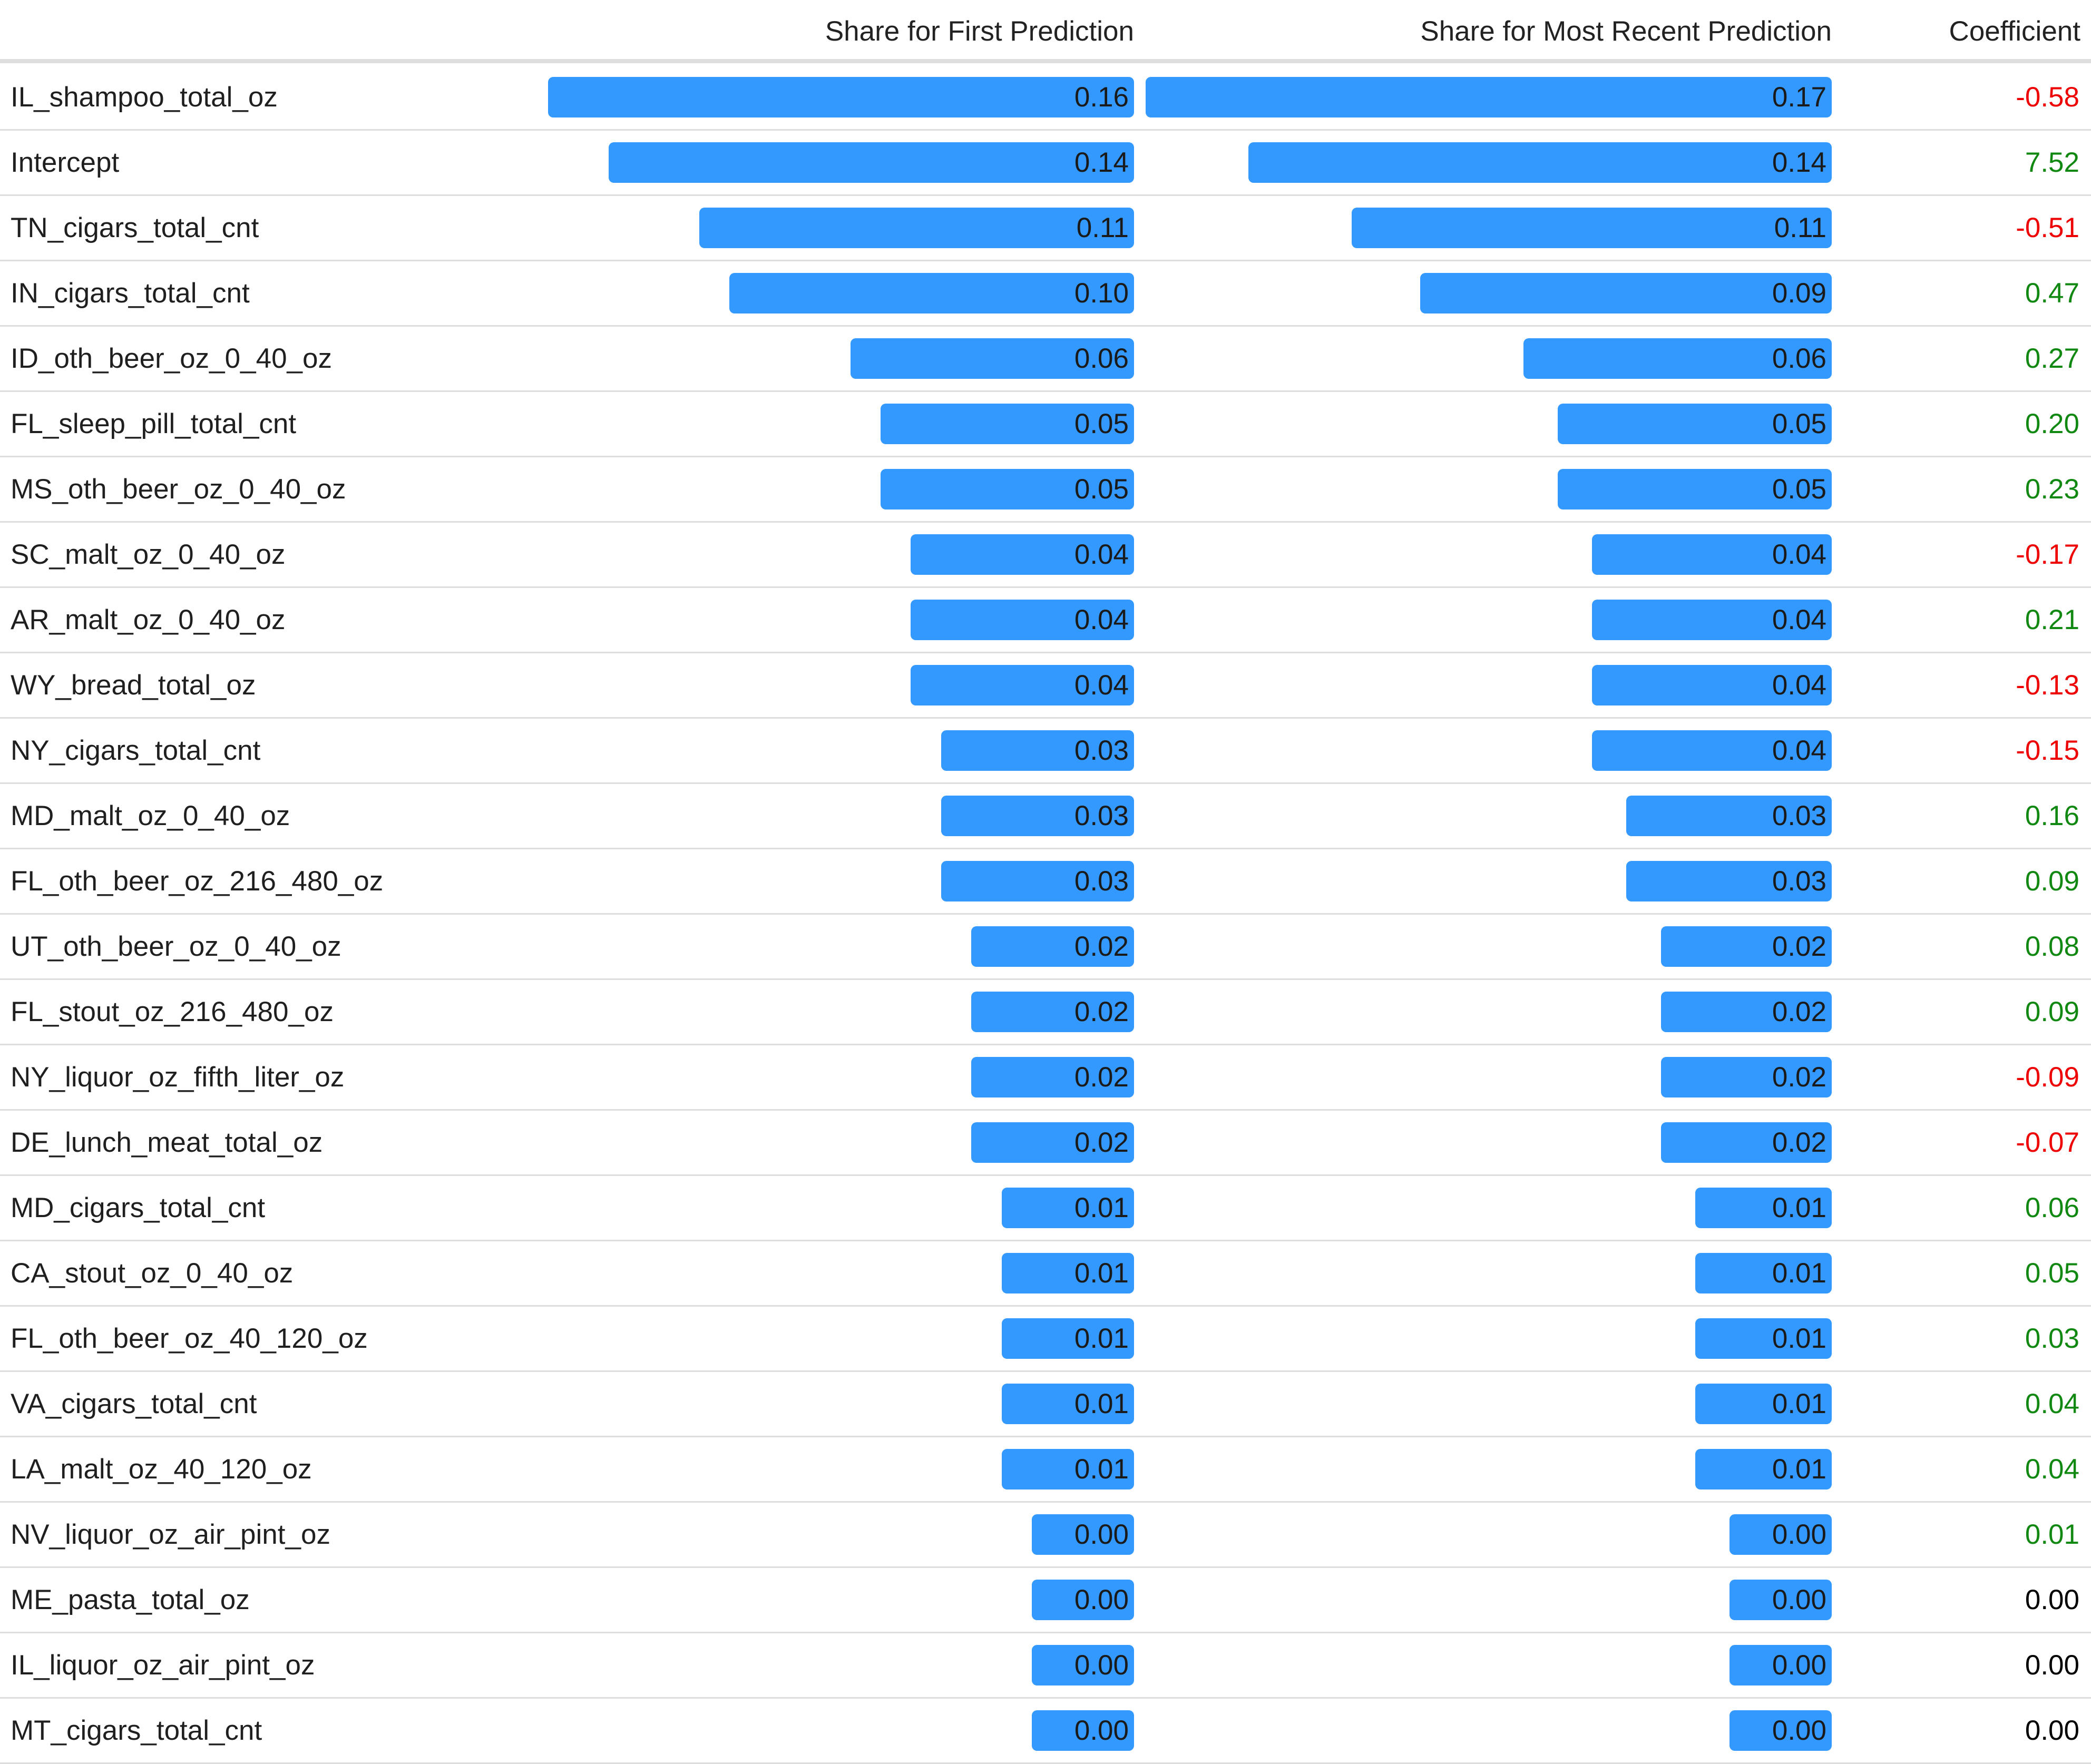 This screenshot has width=2091, height=1764. I want to click on header-first-prediction: Share for First Prediction, so click(979, 32).